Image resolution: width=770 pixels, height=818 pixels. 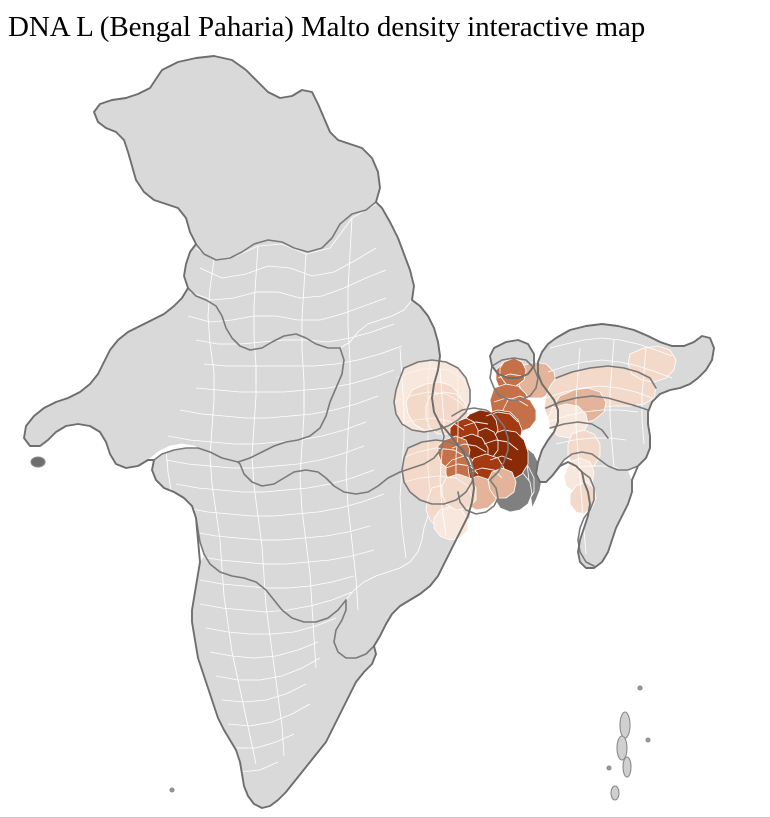 I want to click on island-west-outlier, so click(x=609, y=768).